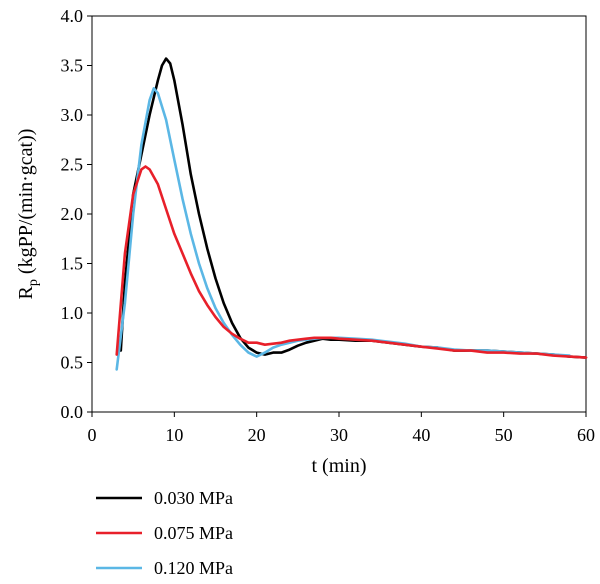  What do you see at coordinates (72, 214) in the screenshot?
I see `y-tick-label: 2.0` at bounding box center [72, 214].